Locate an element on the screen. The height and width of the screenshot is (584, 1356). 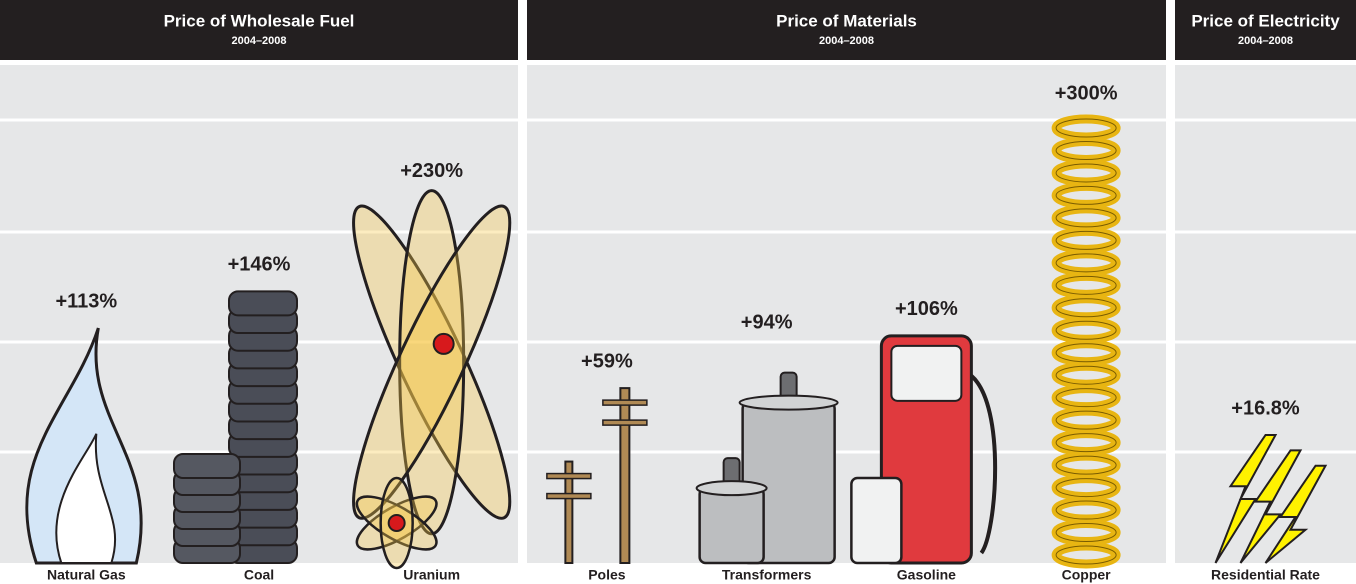
value-label: +16.8% is located at coordinates (1265, 408).